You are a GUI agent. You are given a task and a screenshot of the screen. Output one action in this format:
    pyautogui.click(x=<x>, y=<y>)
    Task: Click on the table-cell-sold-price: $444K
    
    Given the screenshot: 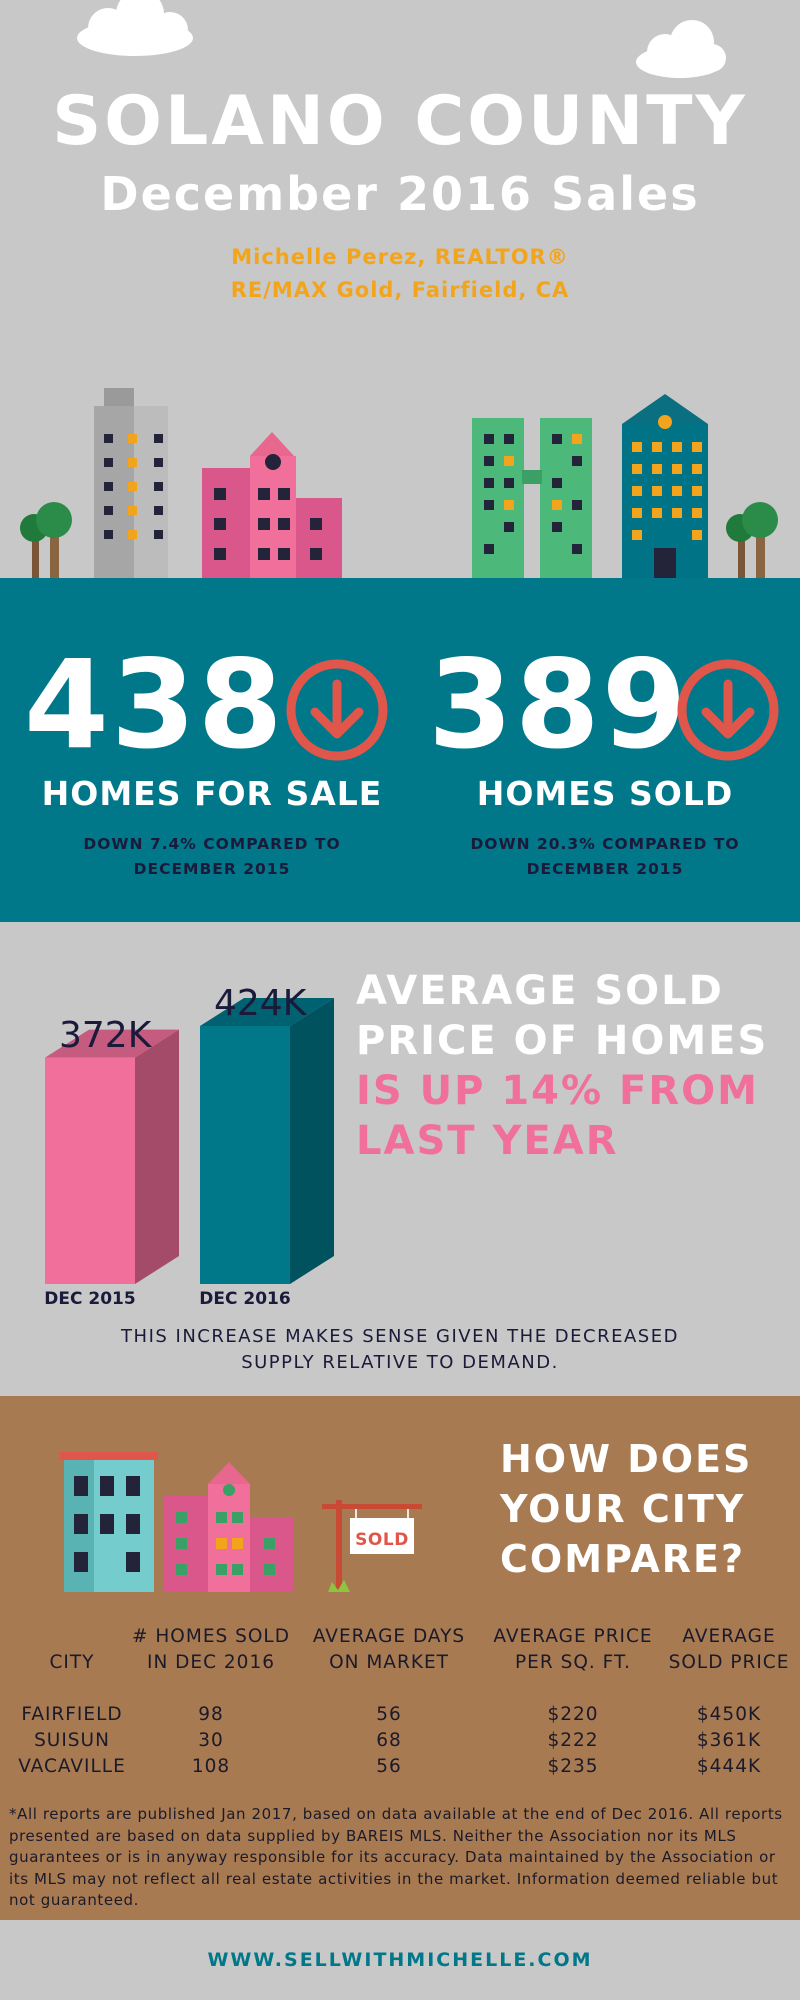 What is the action you would take?
    pyautogui.click(x=729, y=1766)
    